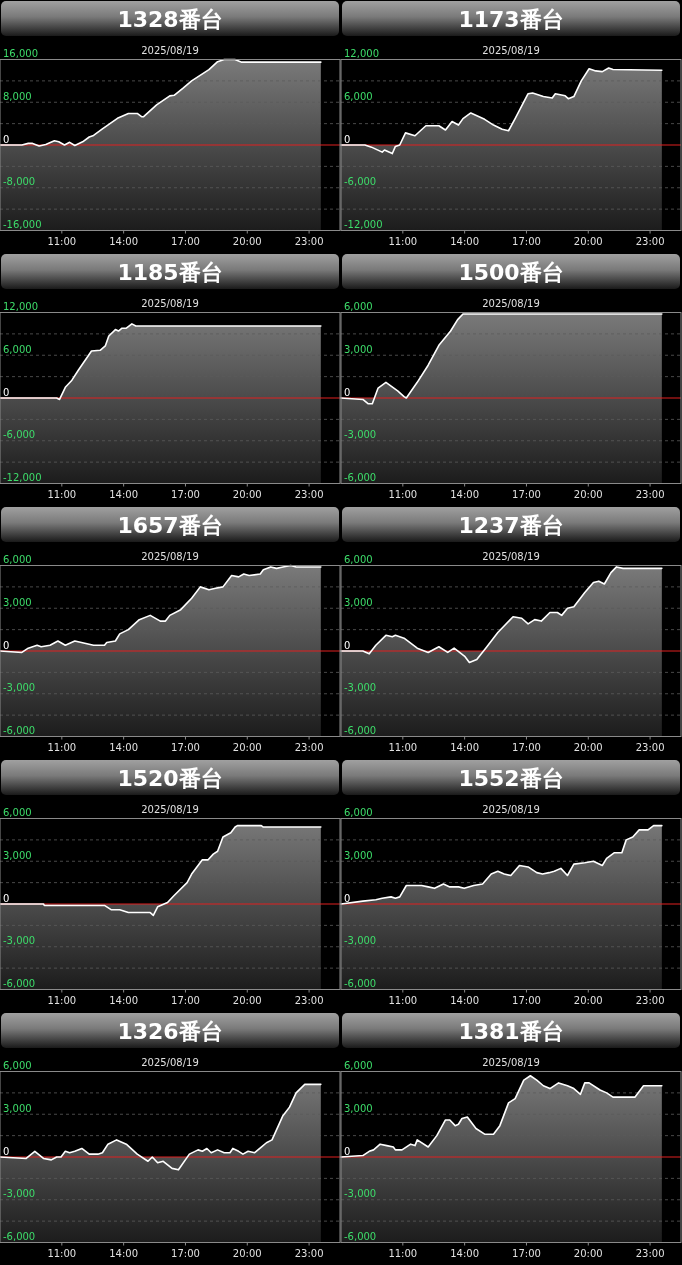 Image resolution: width=682 pixels, height=1265 pixels. I want to click on chart-title: 1500番台, so click(511, 272).